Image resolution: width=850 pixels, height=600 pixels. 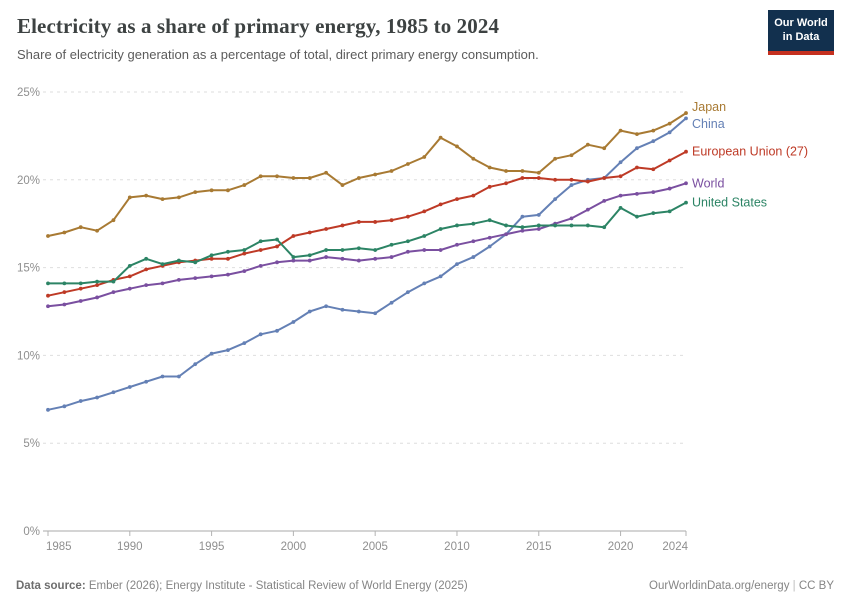 I want to click on x-tick-label: 2005, so click(x=375, y=547).